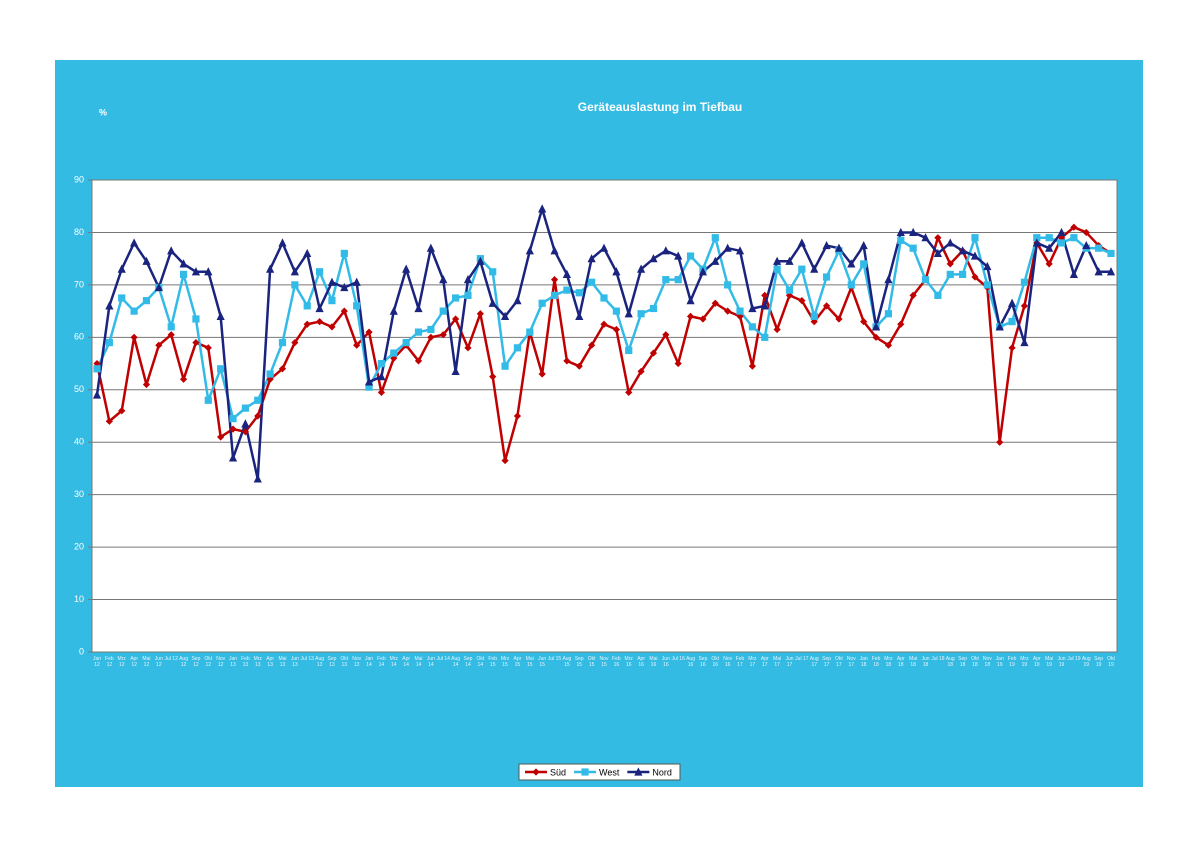 The height and width of the screenshot is (848, 1200). I want to click on x-tick-label: Mai 12, so click(146, 662).